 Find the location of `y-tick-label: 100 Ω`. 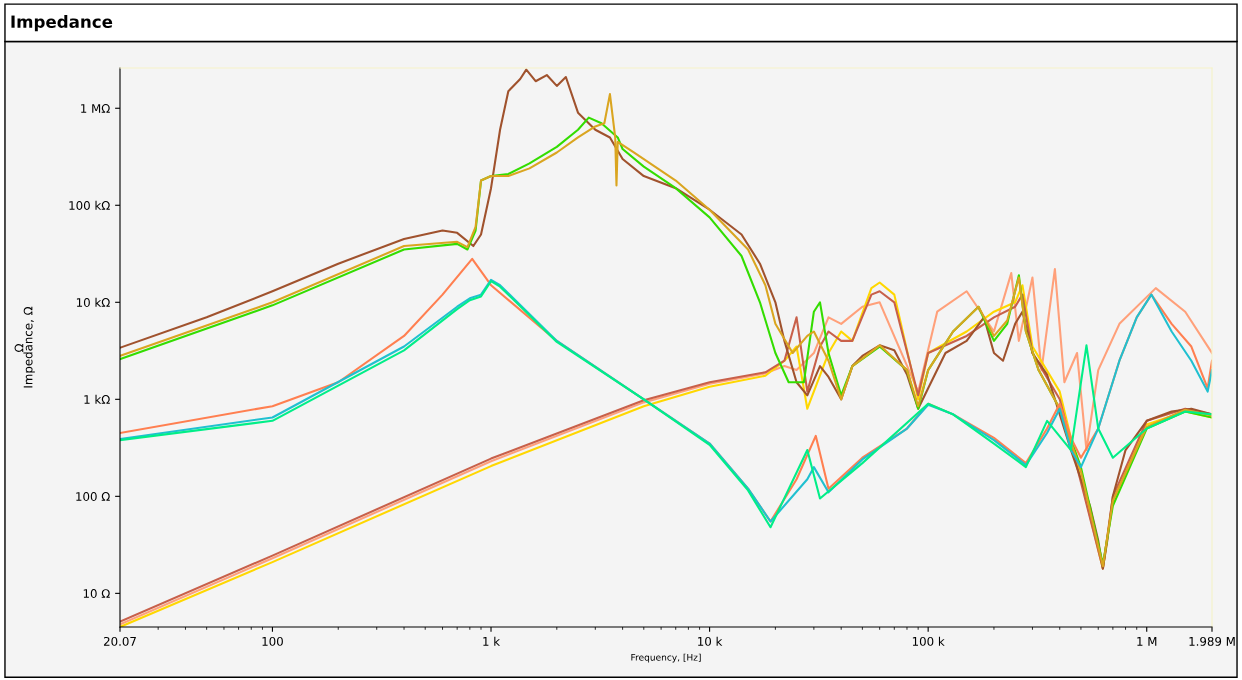

y-tick-label: 100 Ω is located at coordinates (93, 496).